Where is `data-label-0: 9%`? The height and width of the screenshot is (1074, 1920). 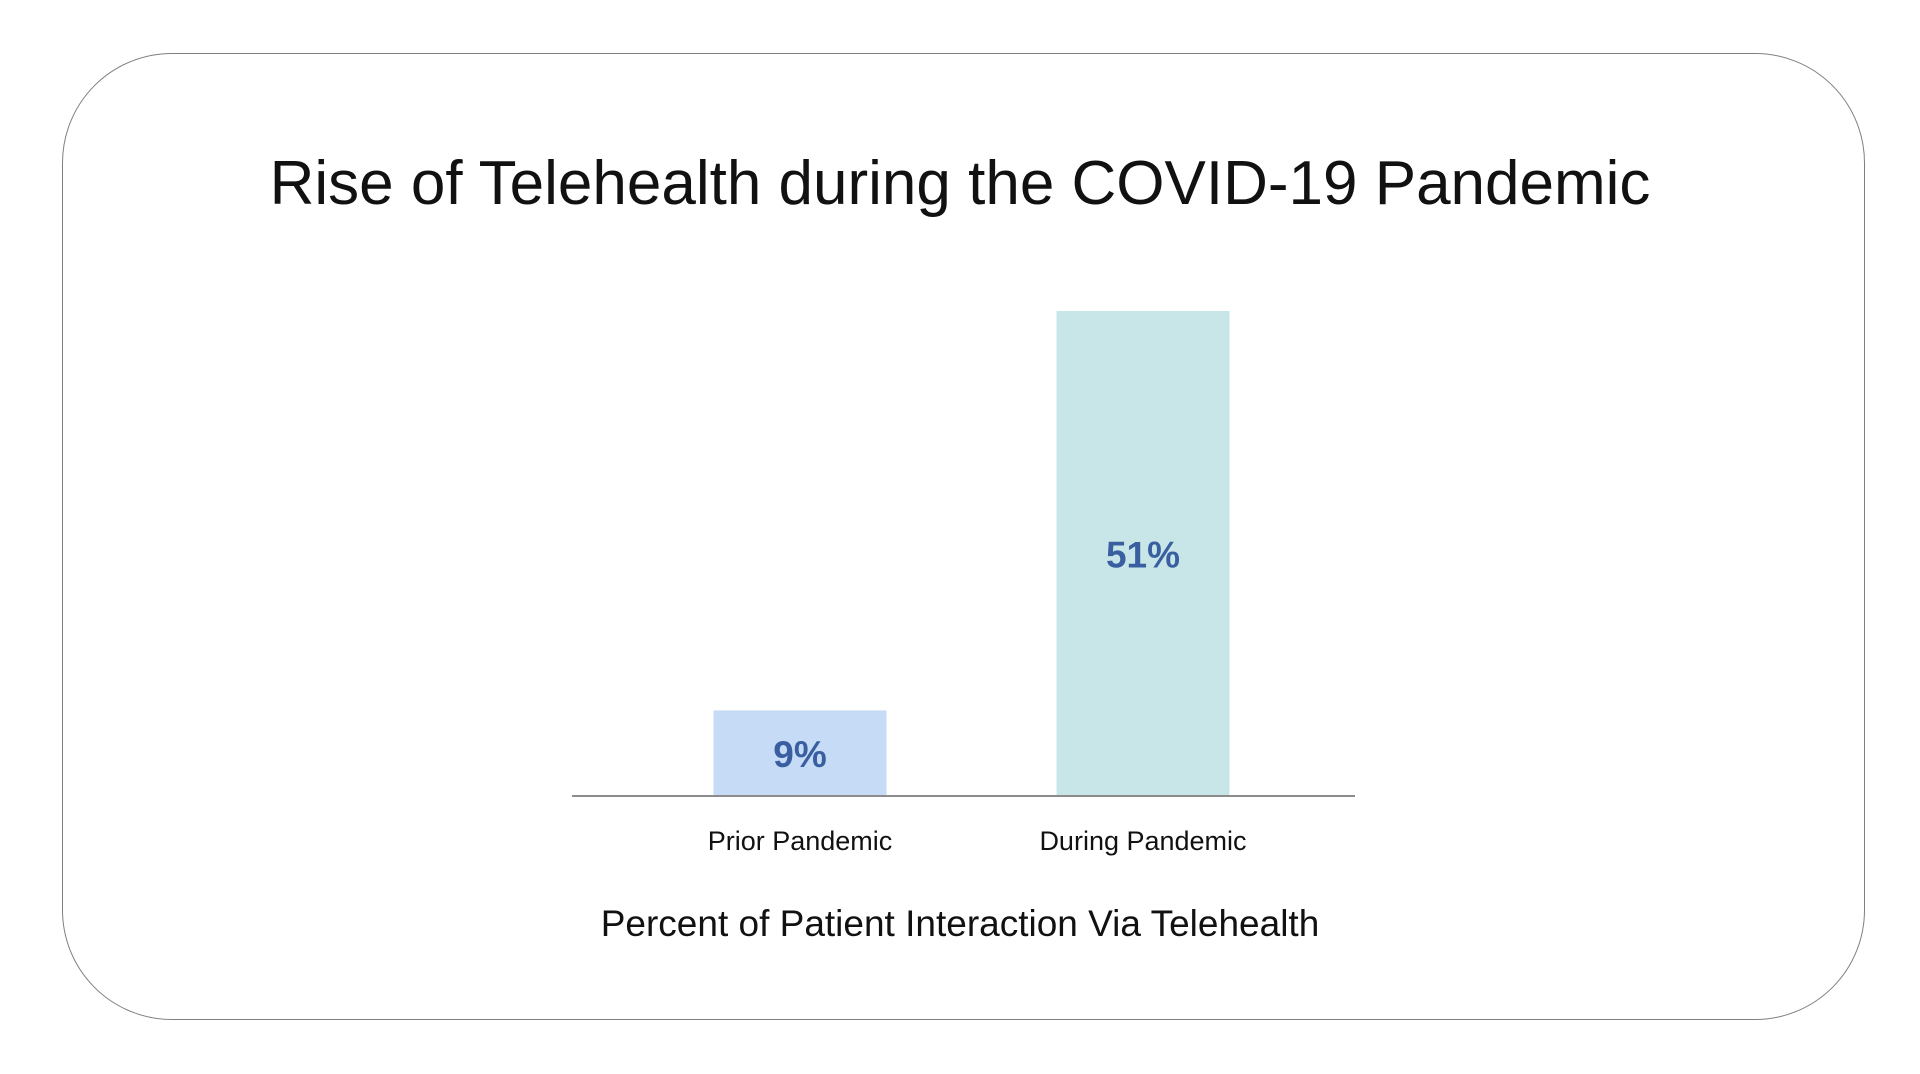
data-label-0: 9% is located at coordinates (799, 754).